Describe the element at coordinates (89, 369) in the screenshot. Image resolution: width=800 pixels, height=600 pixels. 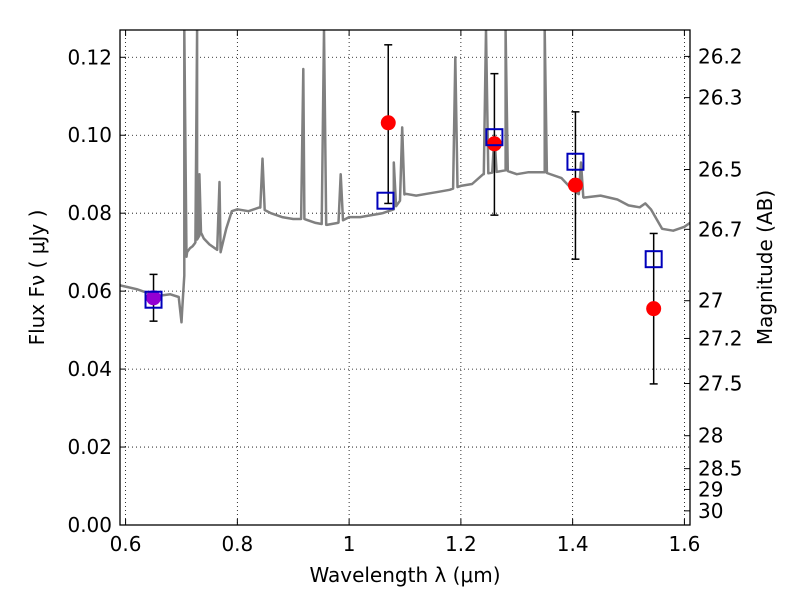
I see `y-tick-label: 0.04` at that location.